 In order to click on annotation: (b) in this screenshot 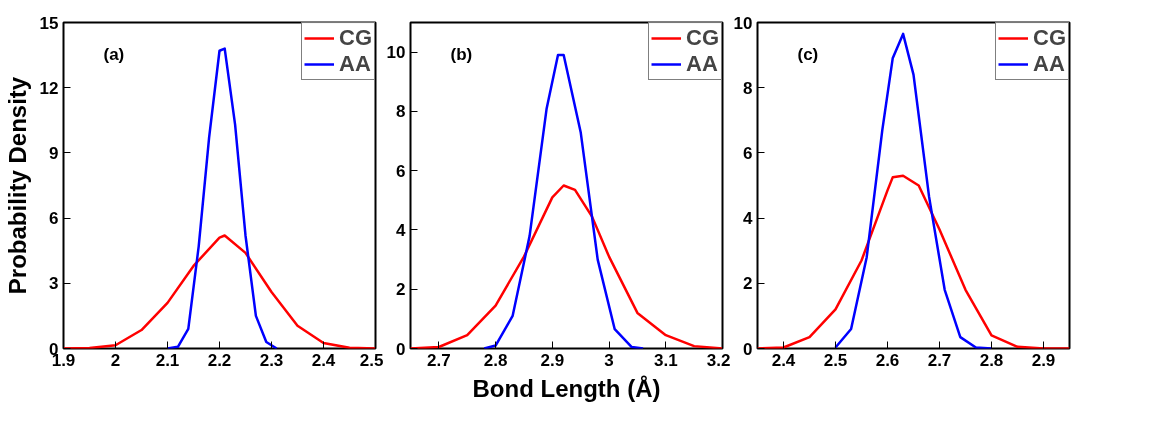, I will do `click(461, 54)`.